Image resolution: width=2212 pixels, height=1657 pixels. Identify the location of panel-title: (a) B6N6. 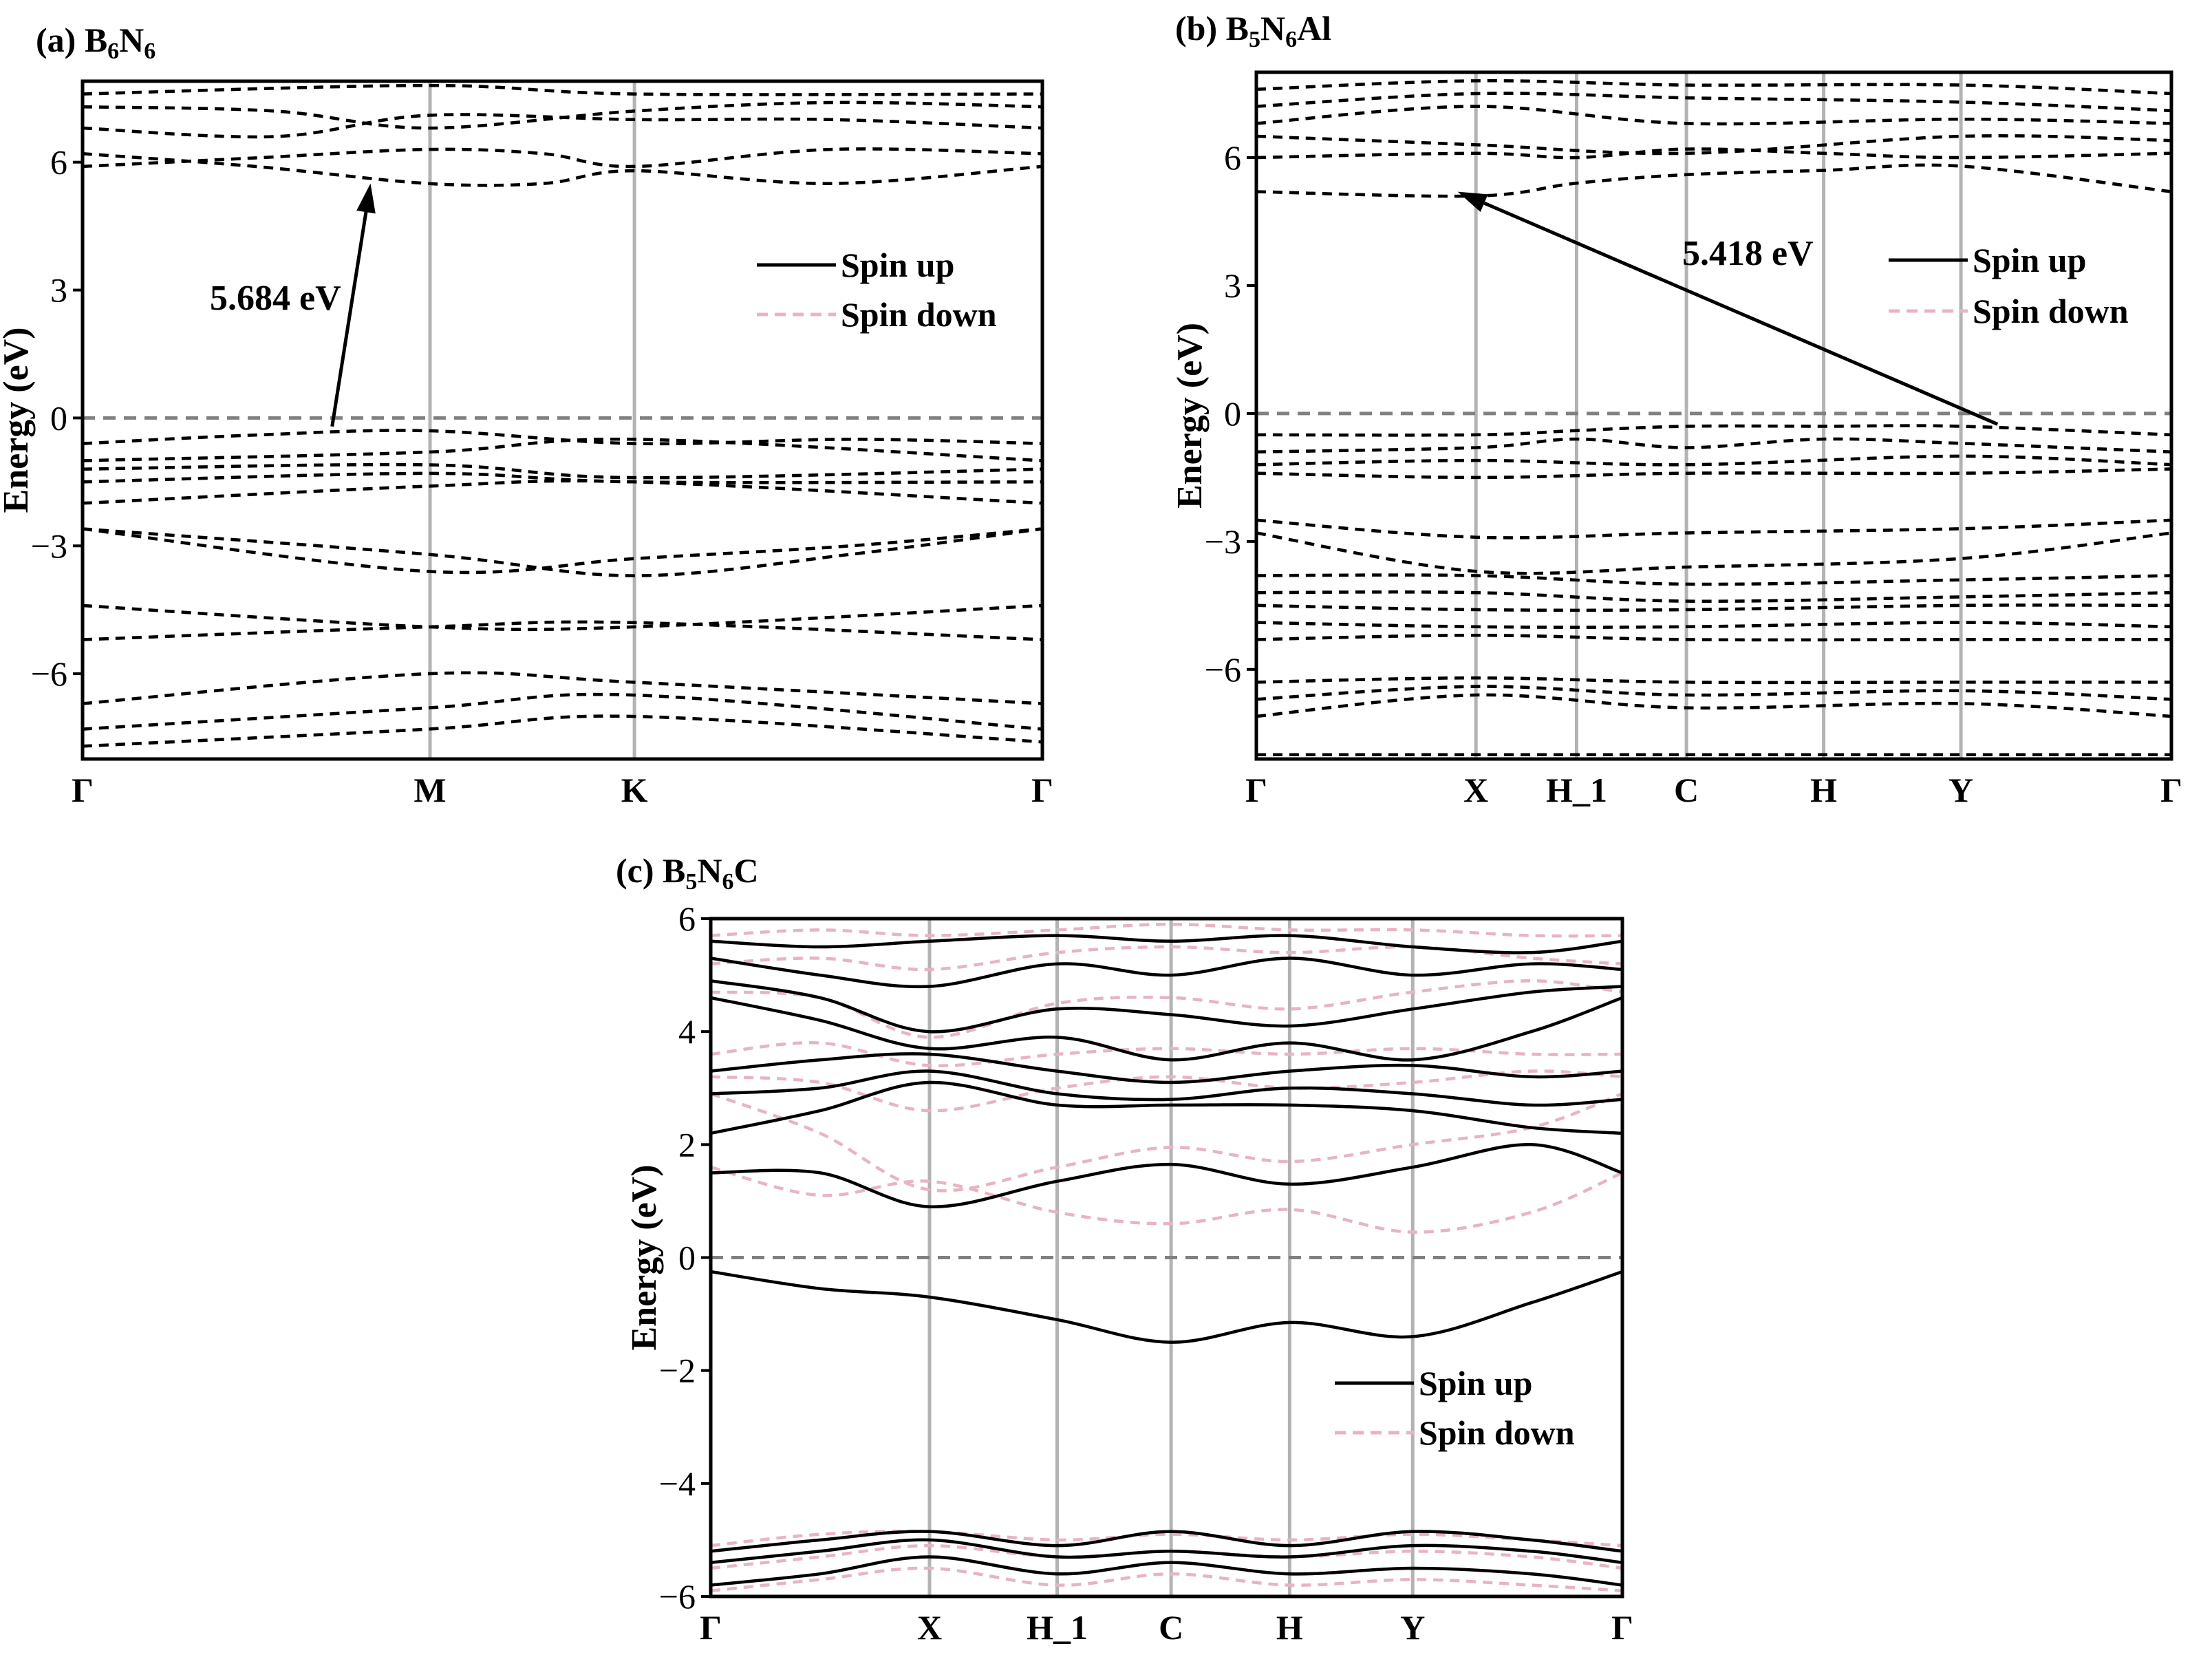
(96, 42).